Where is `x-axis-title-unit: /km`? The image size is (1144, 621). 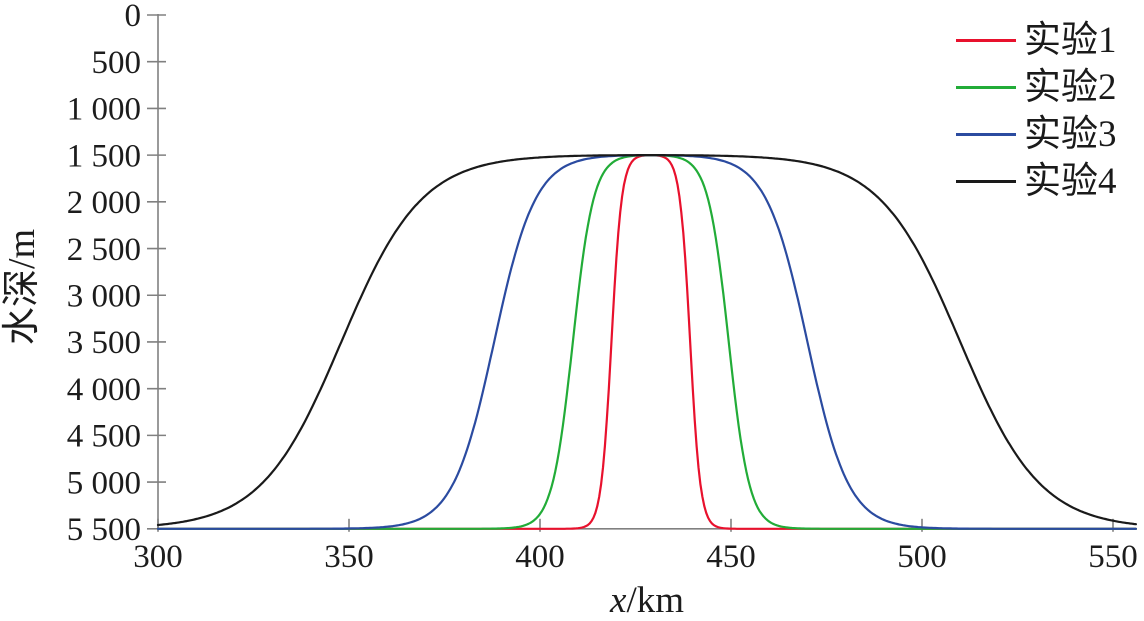 x-axis-title-unit: /km is located at coordinates (655, 600).